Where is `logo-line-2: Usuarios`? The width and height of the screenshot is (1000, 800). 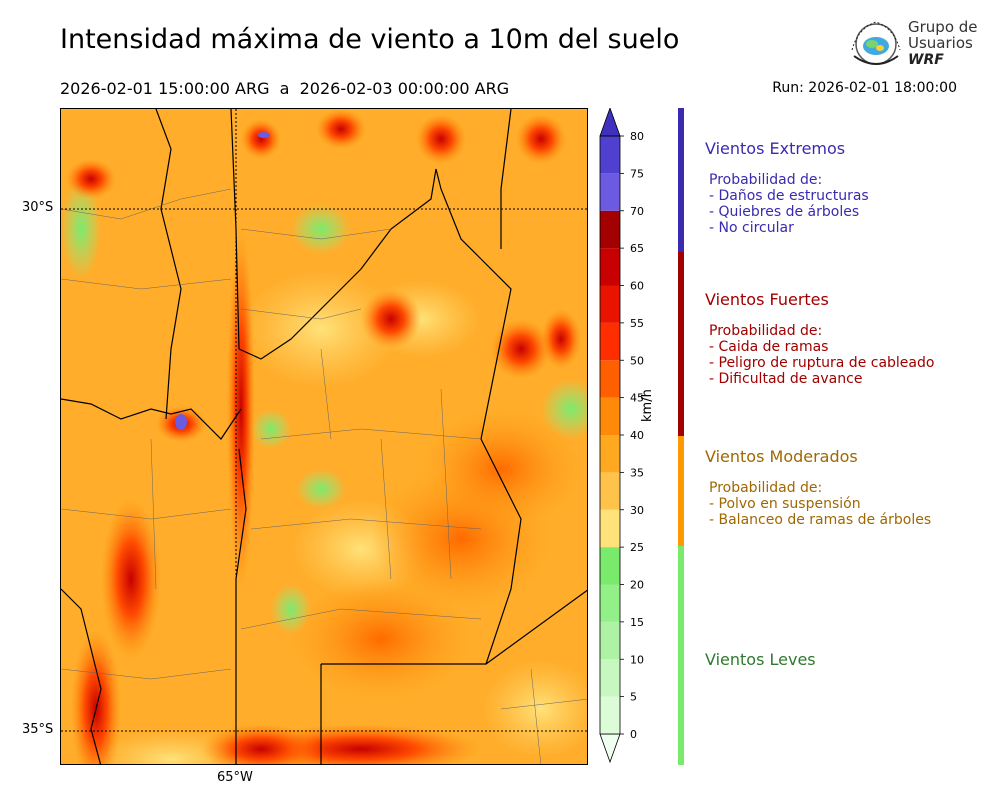
logo-line-2: Usuarios is located at coordinates (940, 43).